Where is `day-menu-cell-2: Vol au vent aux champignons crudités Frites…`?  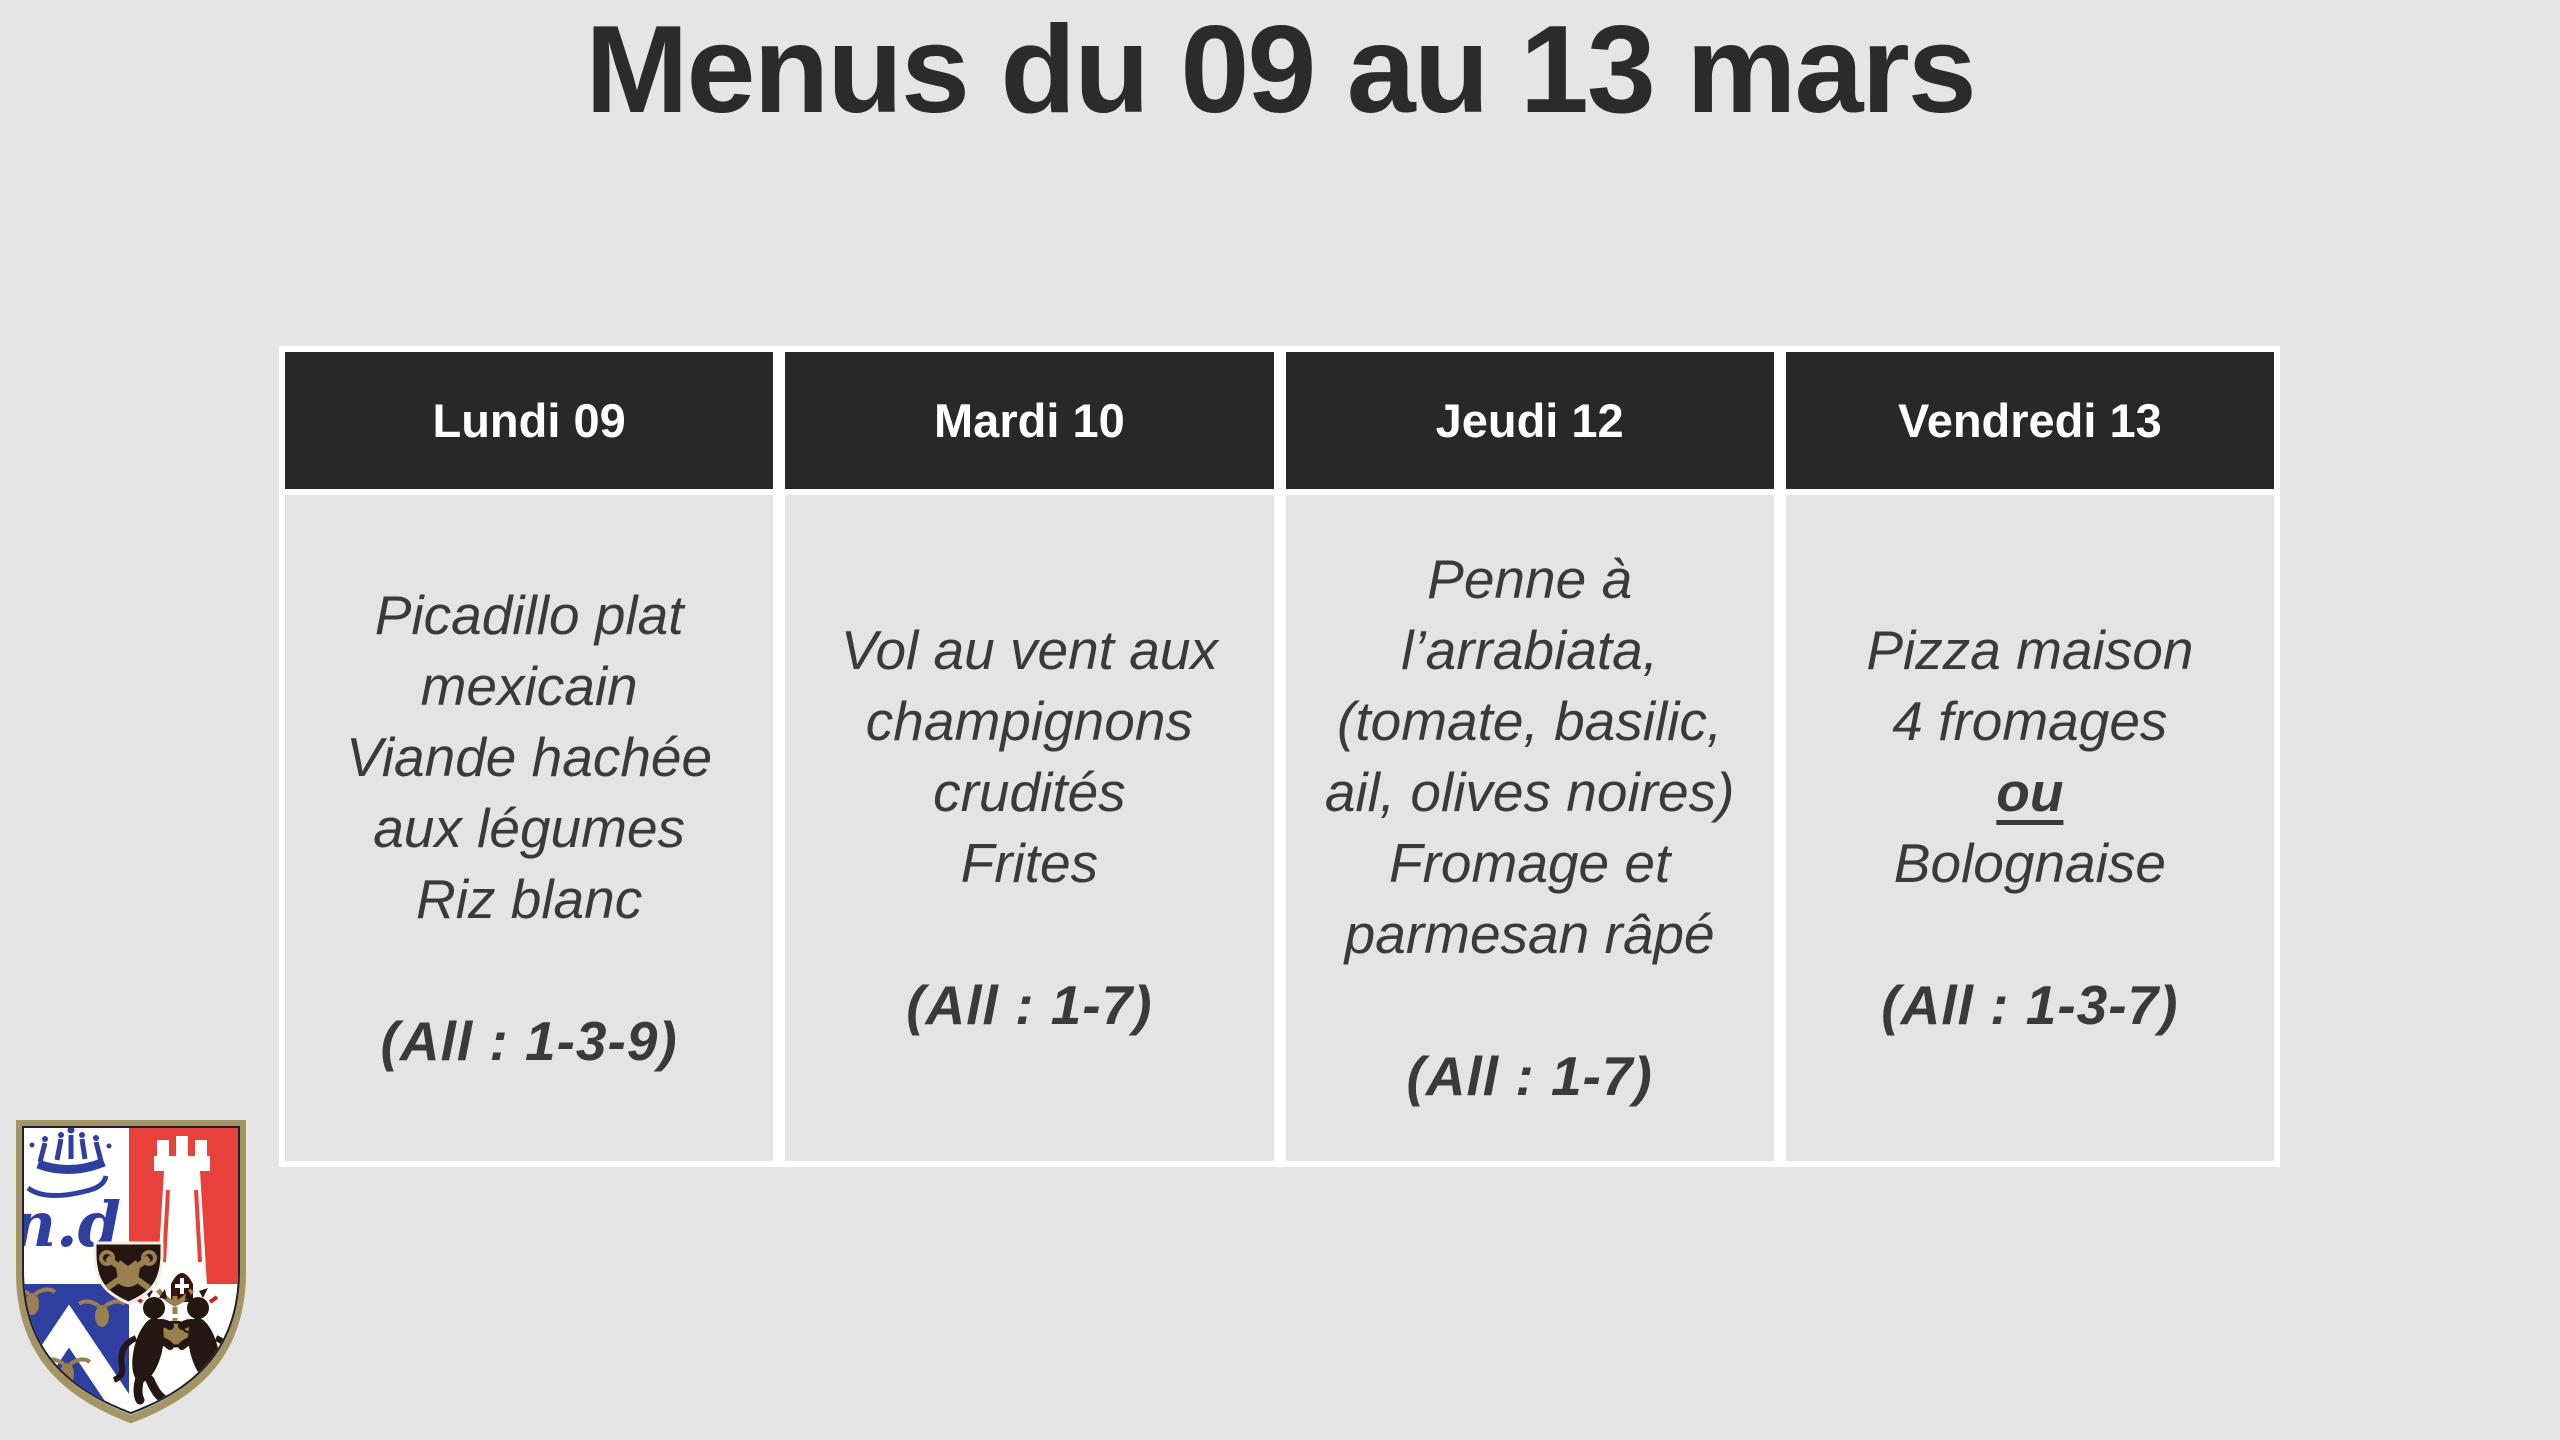
day-menu-cell-2: Vol au vent aux champignons crudités Frites… is located at coordinates (1029, 828).